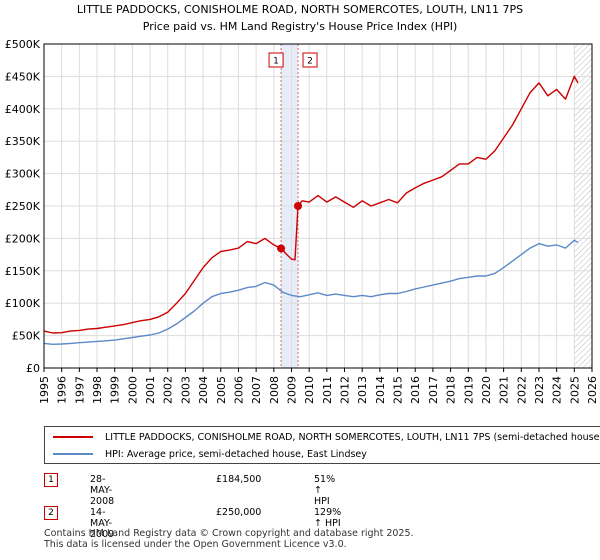 The width and height of the screenshot is (600, 560). Describe the element at coordinates (309, 390) in the screenshot. I see `x-tick-label: 2010` at that location.